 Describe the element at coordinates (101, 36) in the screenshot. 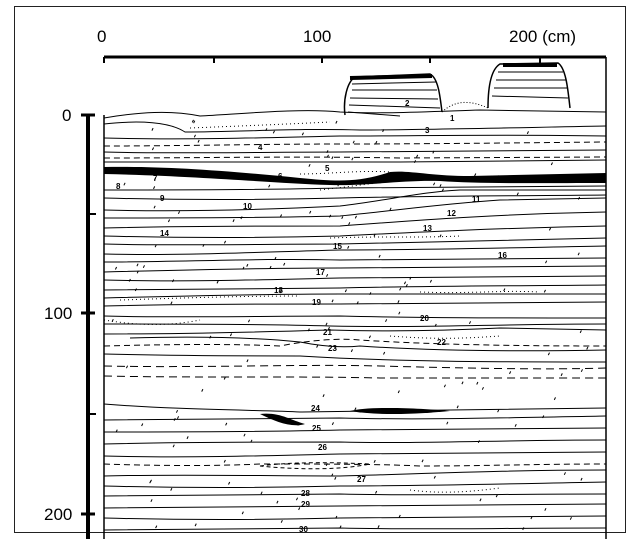

I see `top-tick-0: 0` at that location.